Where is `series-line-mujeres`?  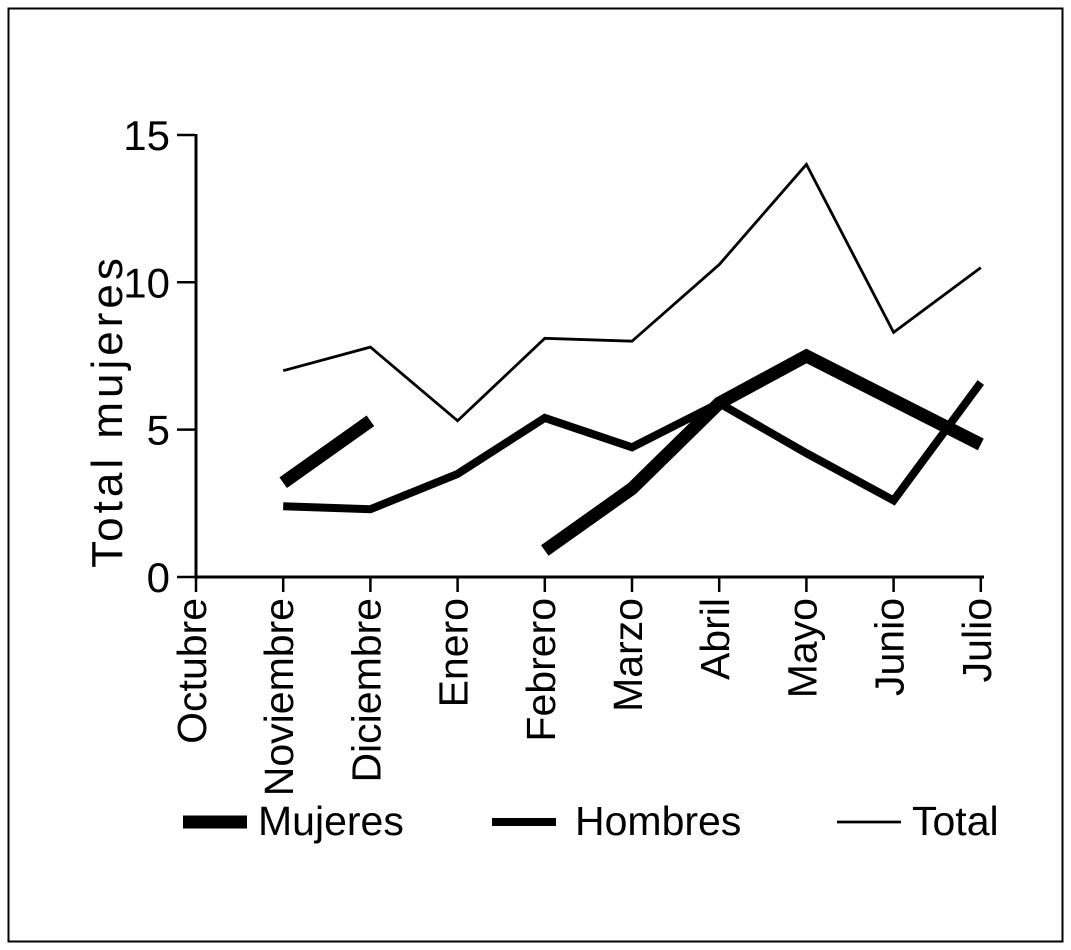 series-line-mujeres is located at coordinates (631, 452).